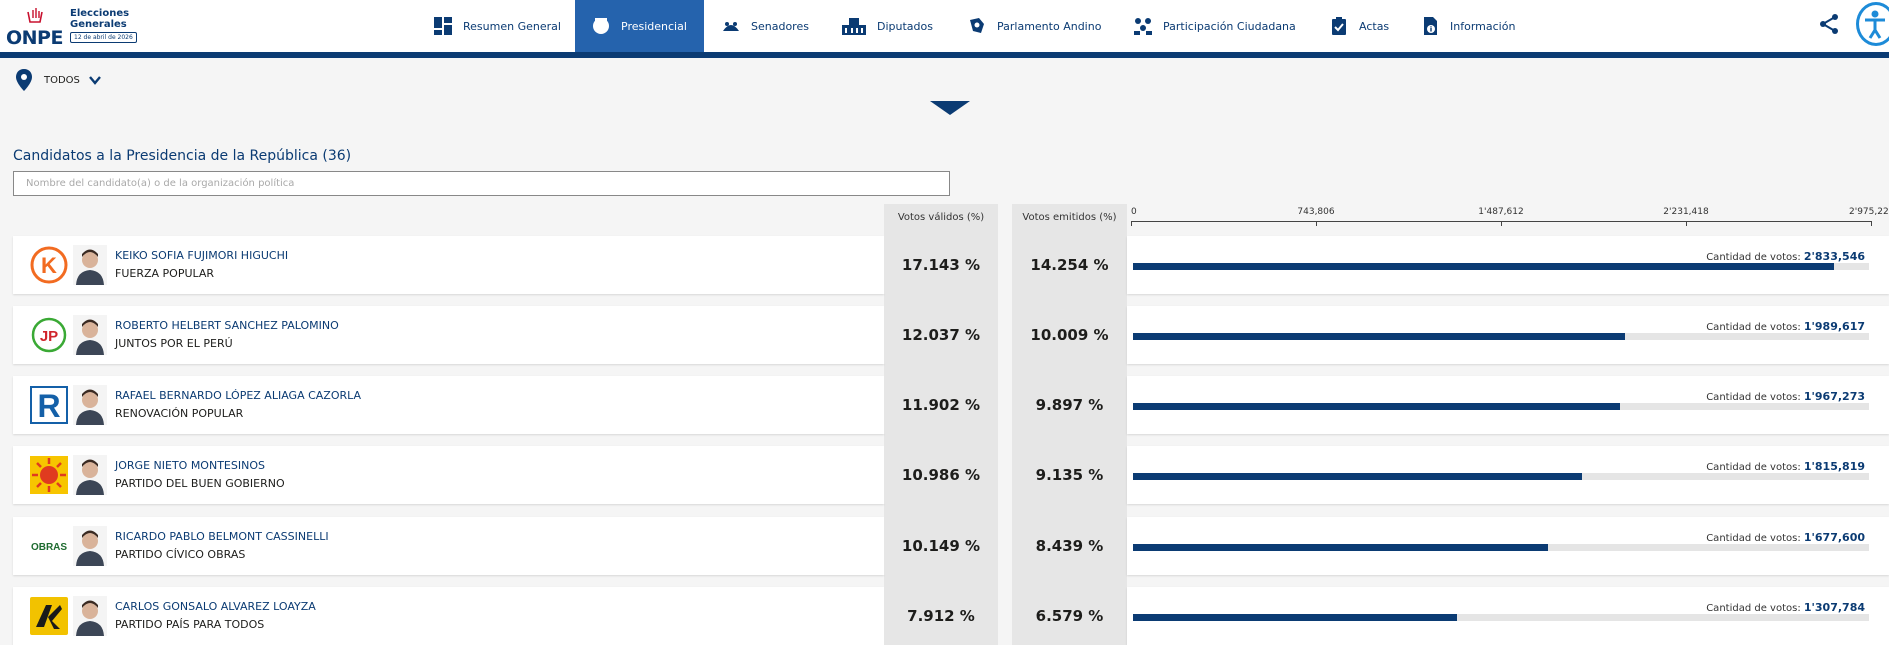 The width and height of the screenshot is (1889, 645). What do you see at coordinates (49, 616) in the screenshot?
I see `pais-para-todos-logo-icon` at bounding box center [49, 616].